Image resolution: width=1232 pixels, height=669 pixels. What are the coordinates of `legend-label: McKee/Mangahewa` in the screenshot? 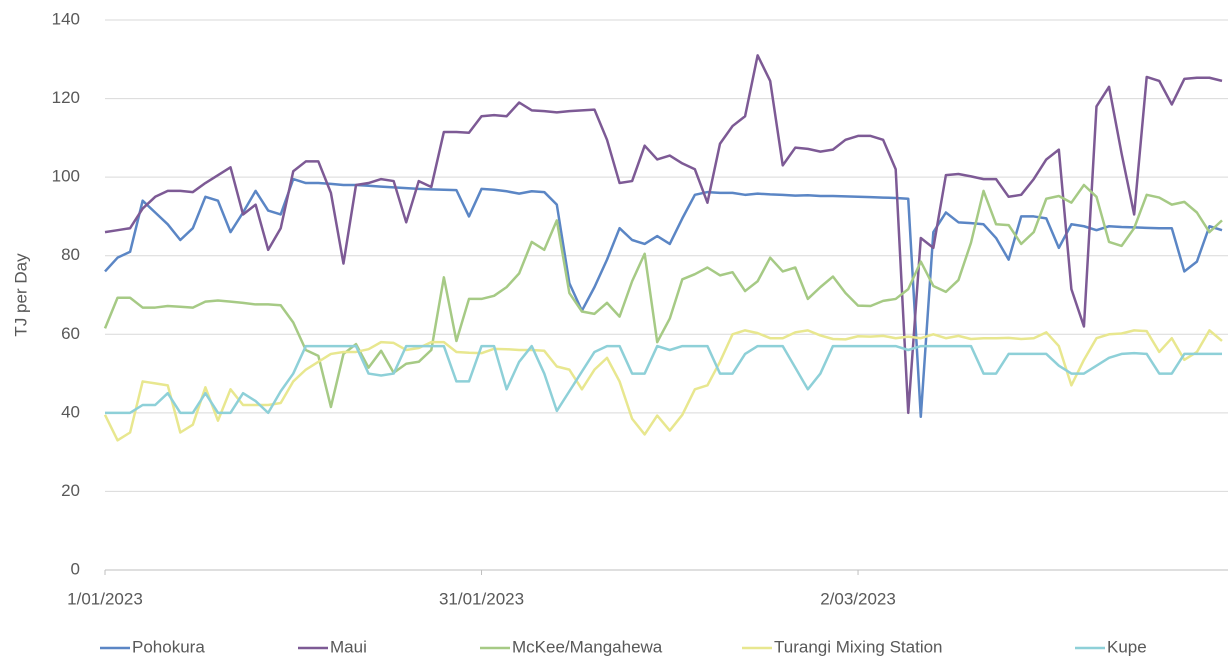 It's located at (587, 646).